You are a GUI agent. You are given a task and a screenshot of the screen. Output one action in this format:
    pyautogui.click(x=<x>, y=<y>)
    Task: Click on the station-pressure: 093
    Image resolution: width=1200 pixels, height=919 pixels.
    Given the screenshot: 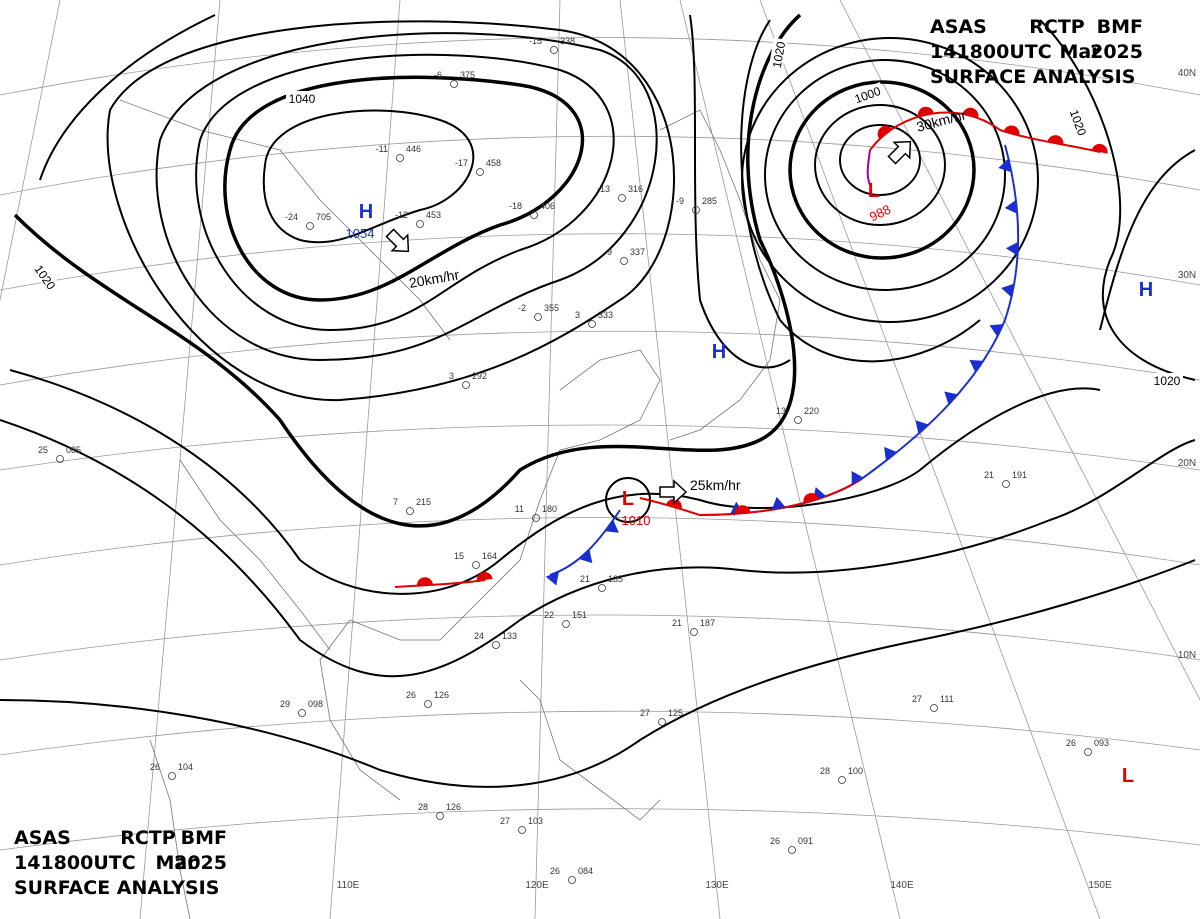 What is the action you would take?
    pyautogui.click(x=1101, y=743)
    